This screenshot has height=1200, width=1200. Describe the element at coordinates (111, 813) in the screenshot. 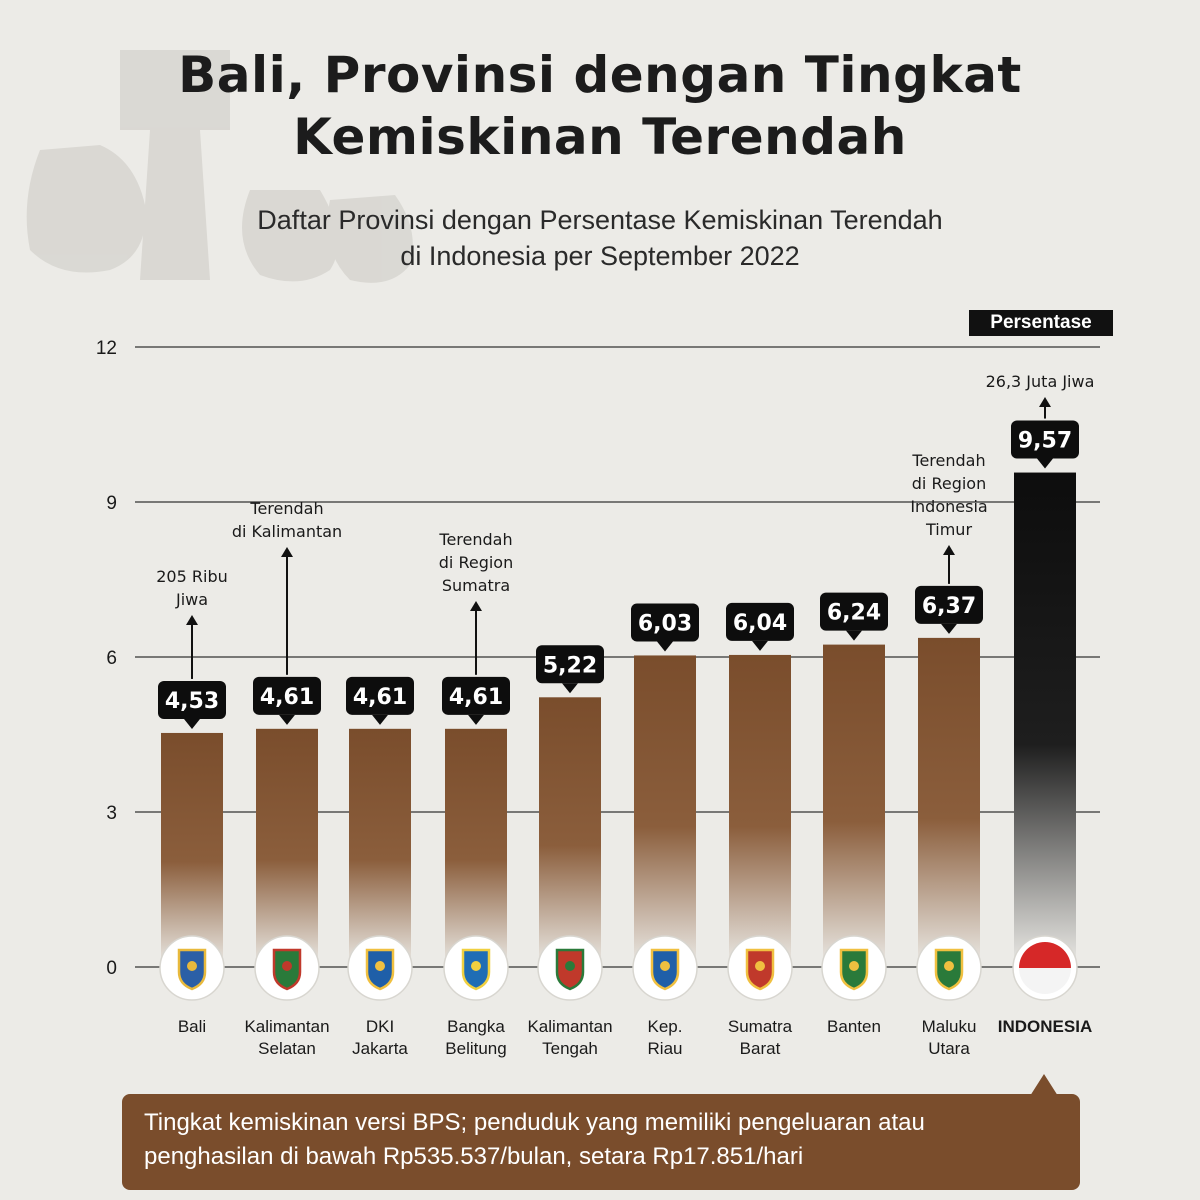

I see `y-tick-label: 3` at that location.